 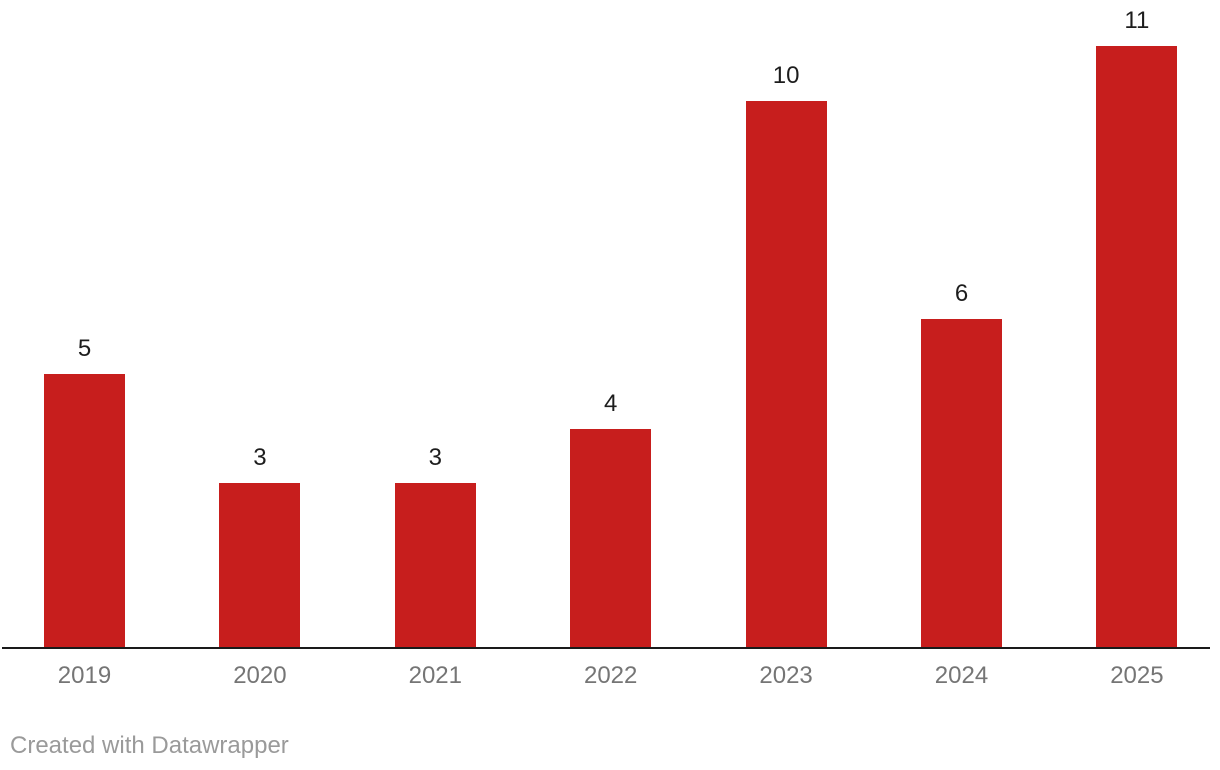 What do you see at coordinates (84, 348) in the screenshot?
I see `value-label-2019: 5` at bounding box center [84, 348].